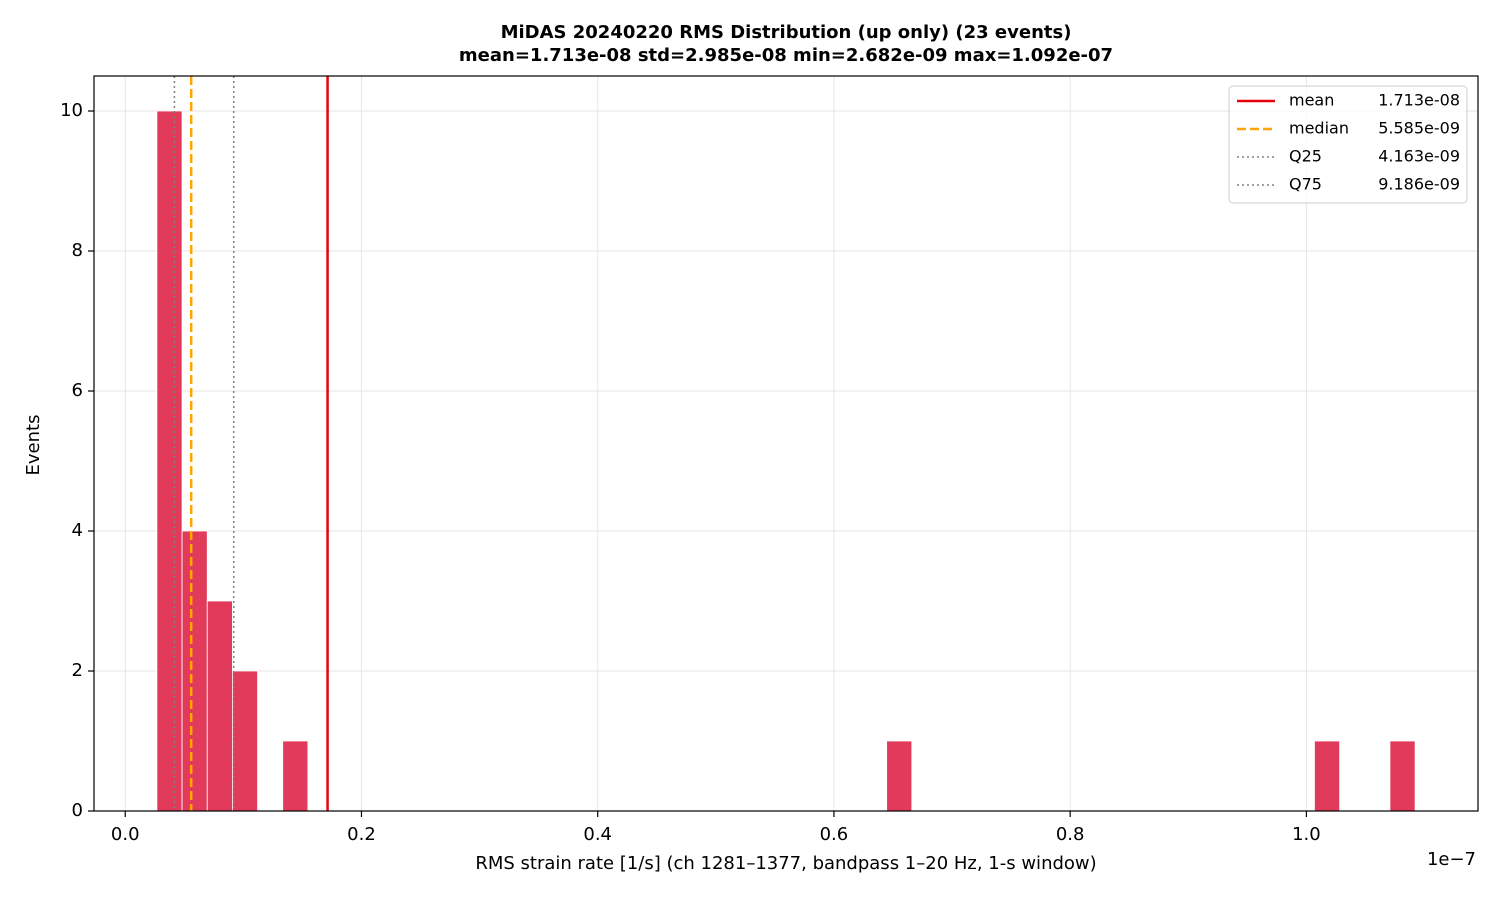 The height and width of the screenshot is (900, 1500). Describe the element at coordinates (77, 530) in the screenshot. I see `y-tick-label: 4` at that location.